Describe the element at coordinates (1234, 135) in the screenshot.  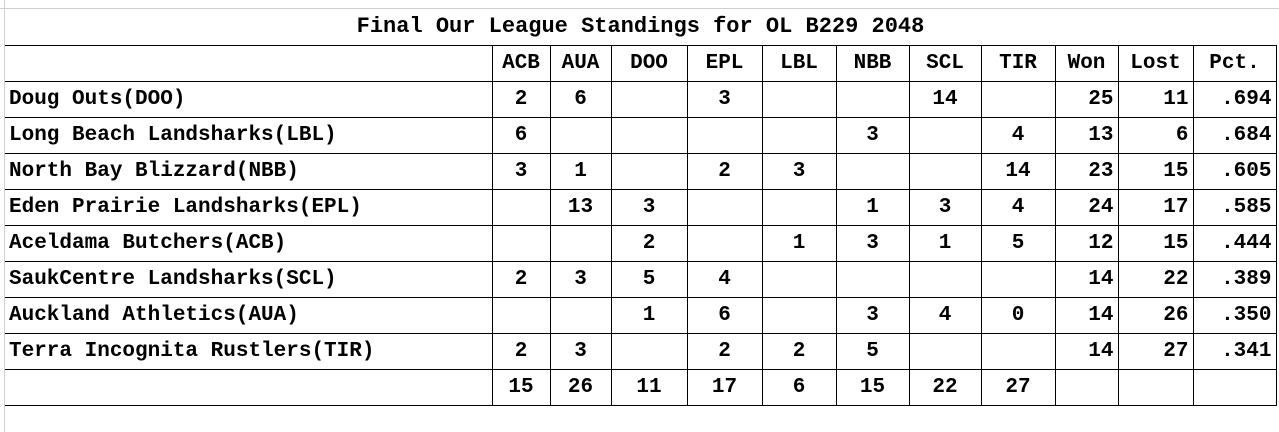
I see `stat-cell-pct: .684` at that location.